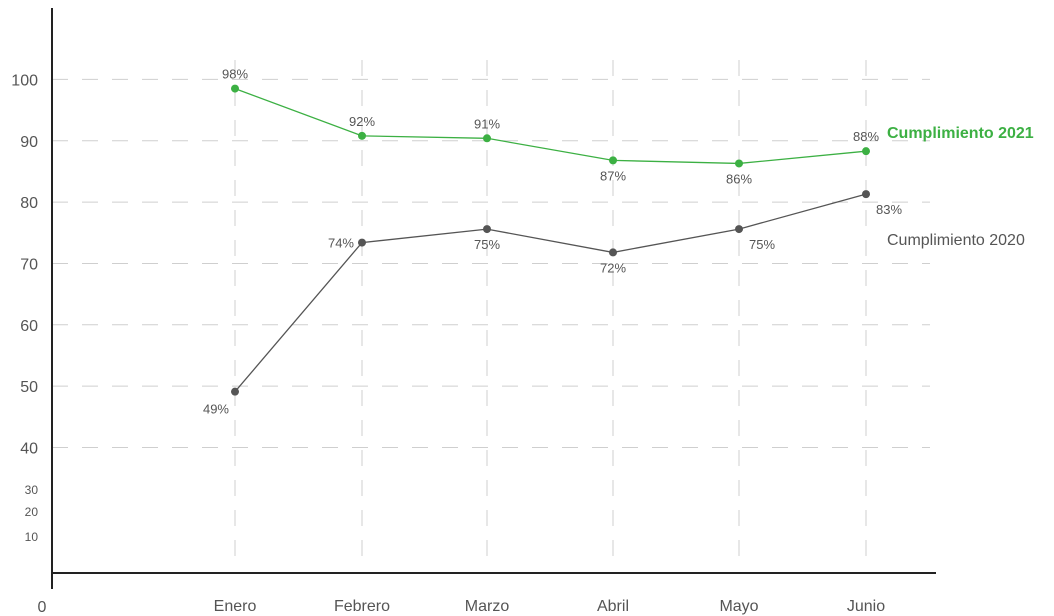 This screenshot has width=1054, height=616. Describe the element at coordinates (866, 606) in the screenshot. I see `x-tick-label: Junio` at that location.